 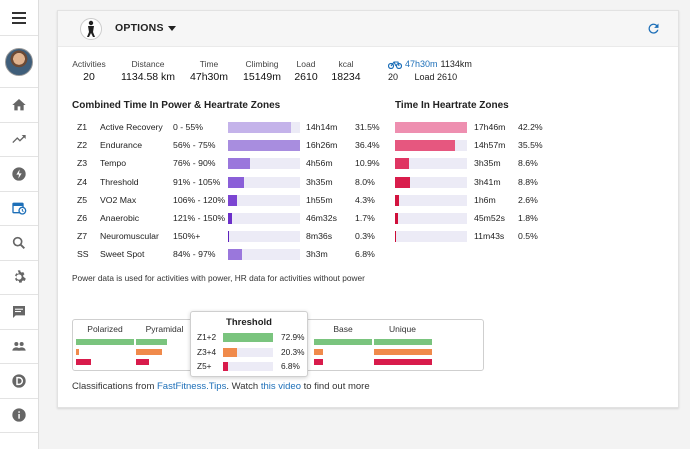 I want to click on zone-id: Z4, so click(x=82, y=181).